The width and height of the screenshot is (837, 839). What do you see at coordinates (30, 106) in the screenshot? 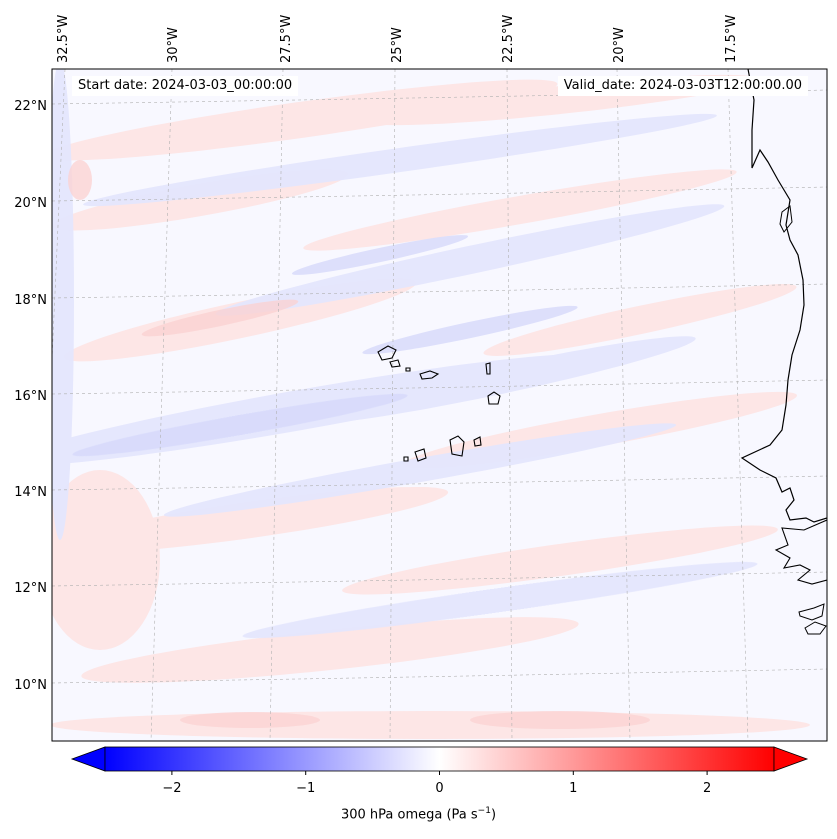
I see `lat-tick-label: 22°N` at bounding box center [30, 106].